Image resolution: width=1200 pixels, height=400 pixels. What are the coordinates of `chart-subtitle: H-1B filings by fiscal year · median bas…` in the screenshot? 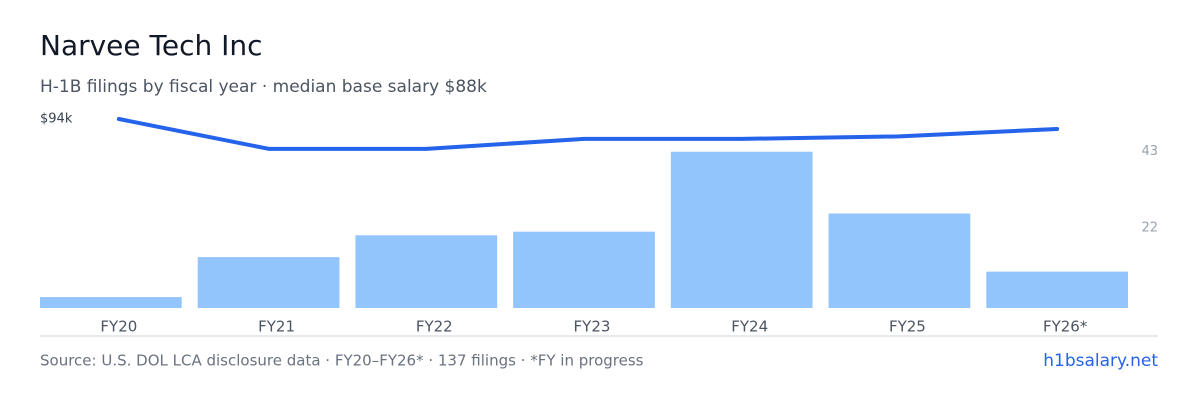 It's located at (263, 87).